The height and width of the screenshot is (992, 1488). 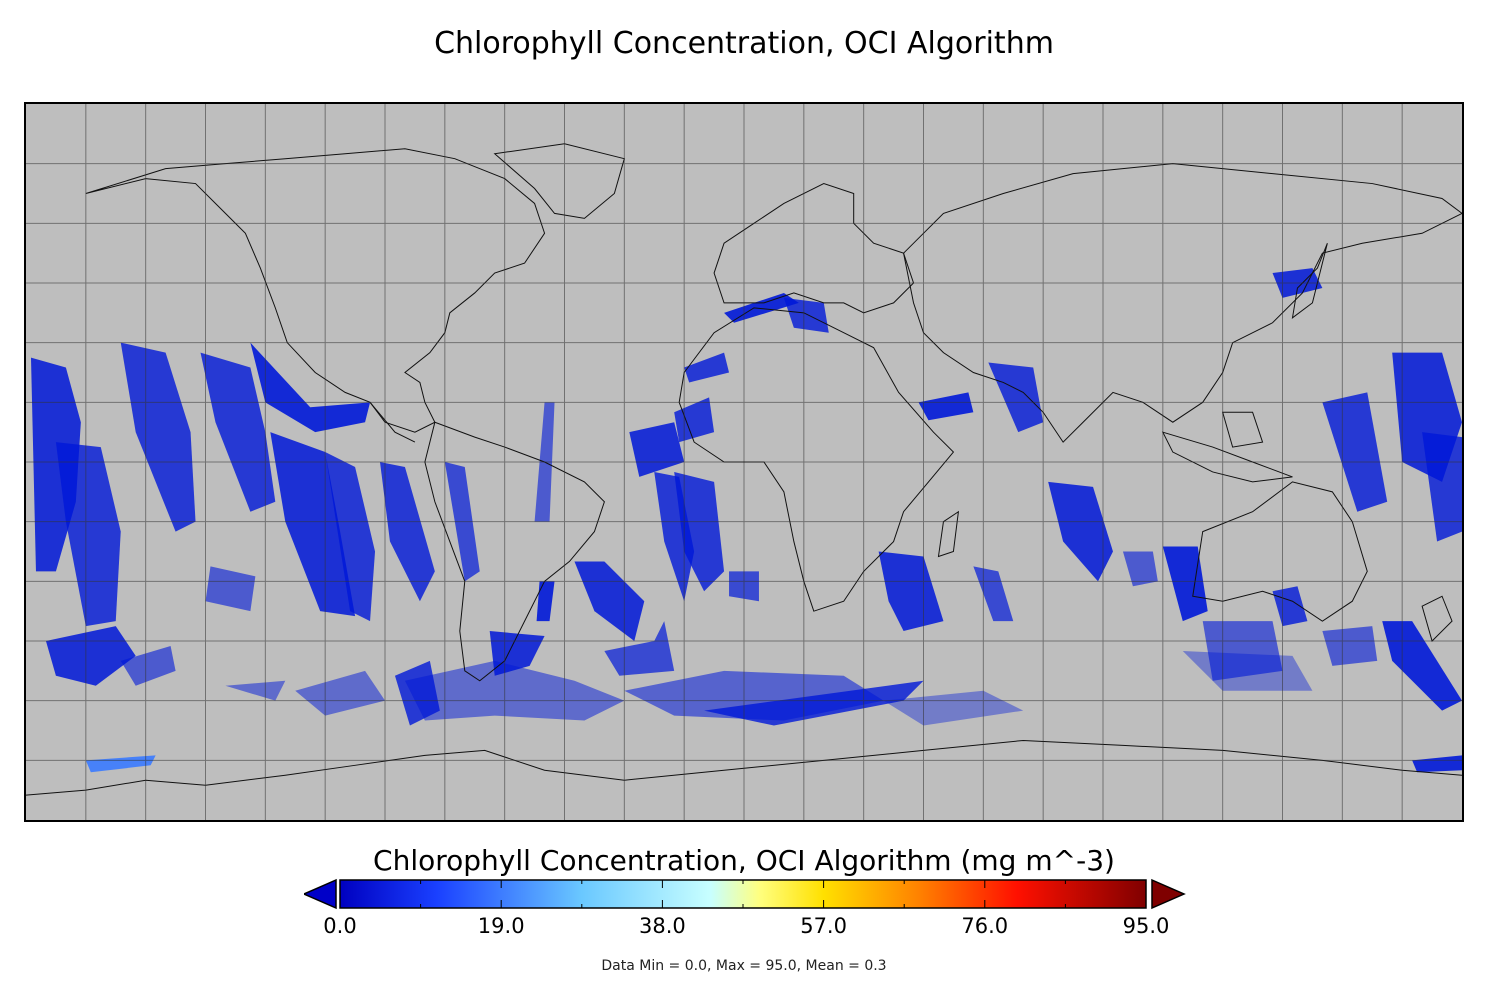 What do you see at coordinates (823, 926) in the screenshot?
I see `colorbar-tick-label: 57.0` at bounding box center [823, 926].